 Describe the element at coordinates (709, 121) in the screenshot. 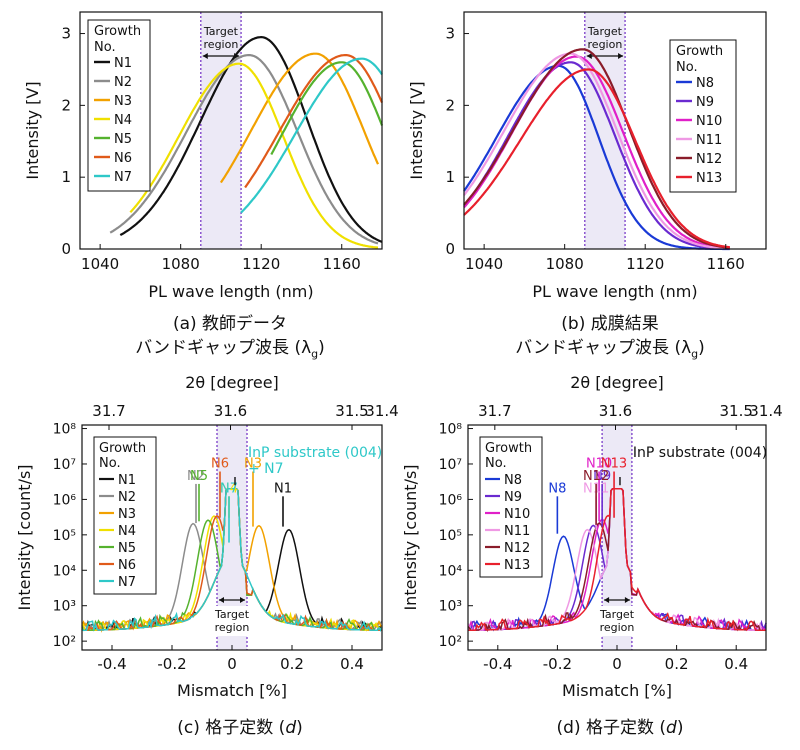

I see `legend-label-N10: N10` at that location.